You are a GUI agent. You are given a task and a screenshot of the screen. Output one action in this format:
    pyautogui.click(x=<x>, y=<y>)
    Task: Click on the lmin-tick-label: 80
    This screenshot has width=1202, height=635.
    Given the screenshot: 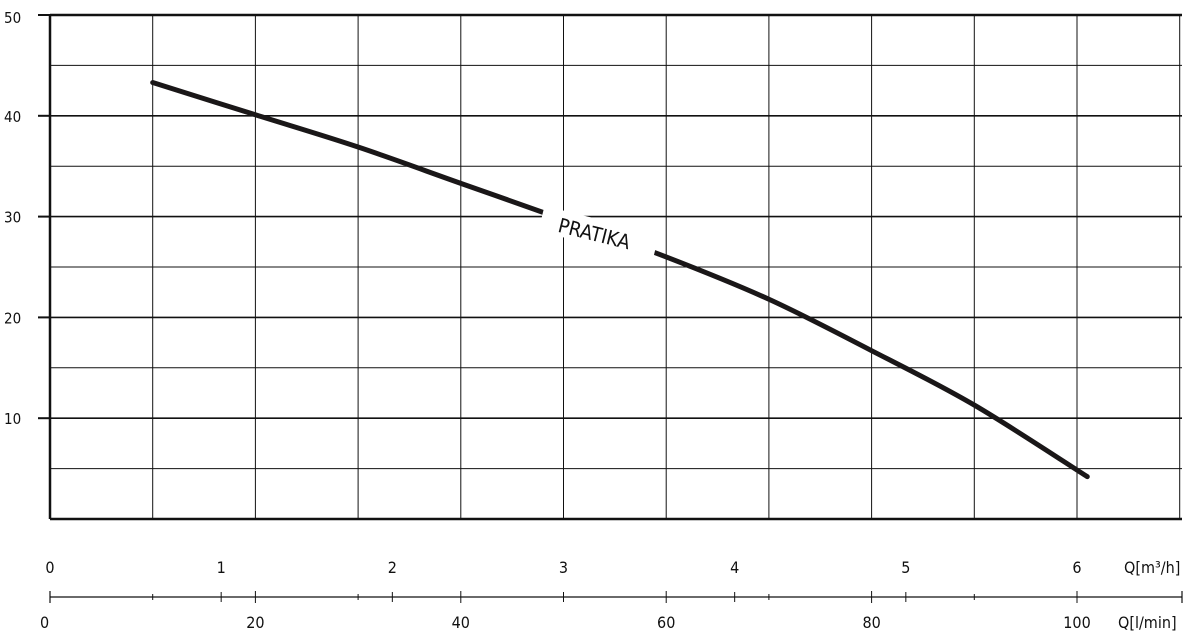 What is the action you would take?
    pyautogui.click(x=871, y=622)
    